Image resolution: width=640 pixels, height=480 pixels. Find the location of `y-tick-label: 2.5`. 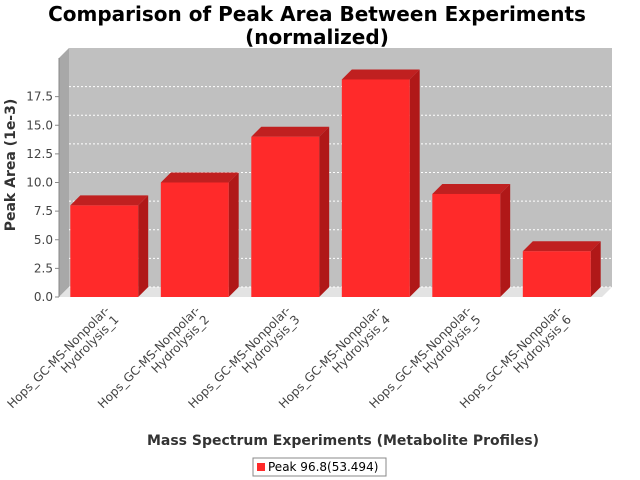

y-tick-label: 2.5 is located at coordinates (43, 268).